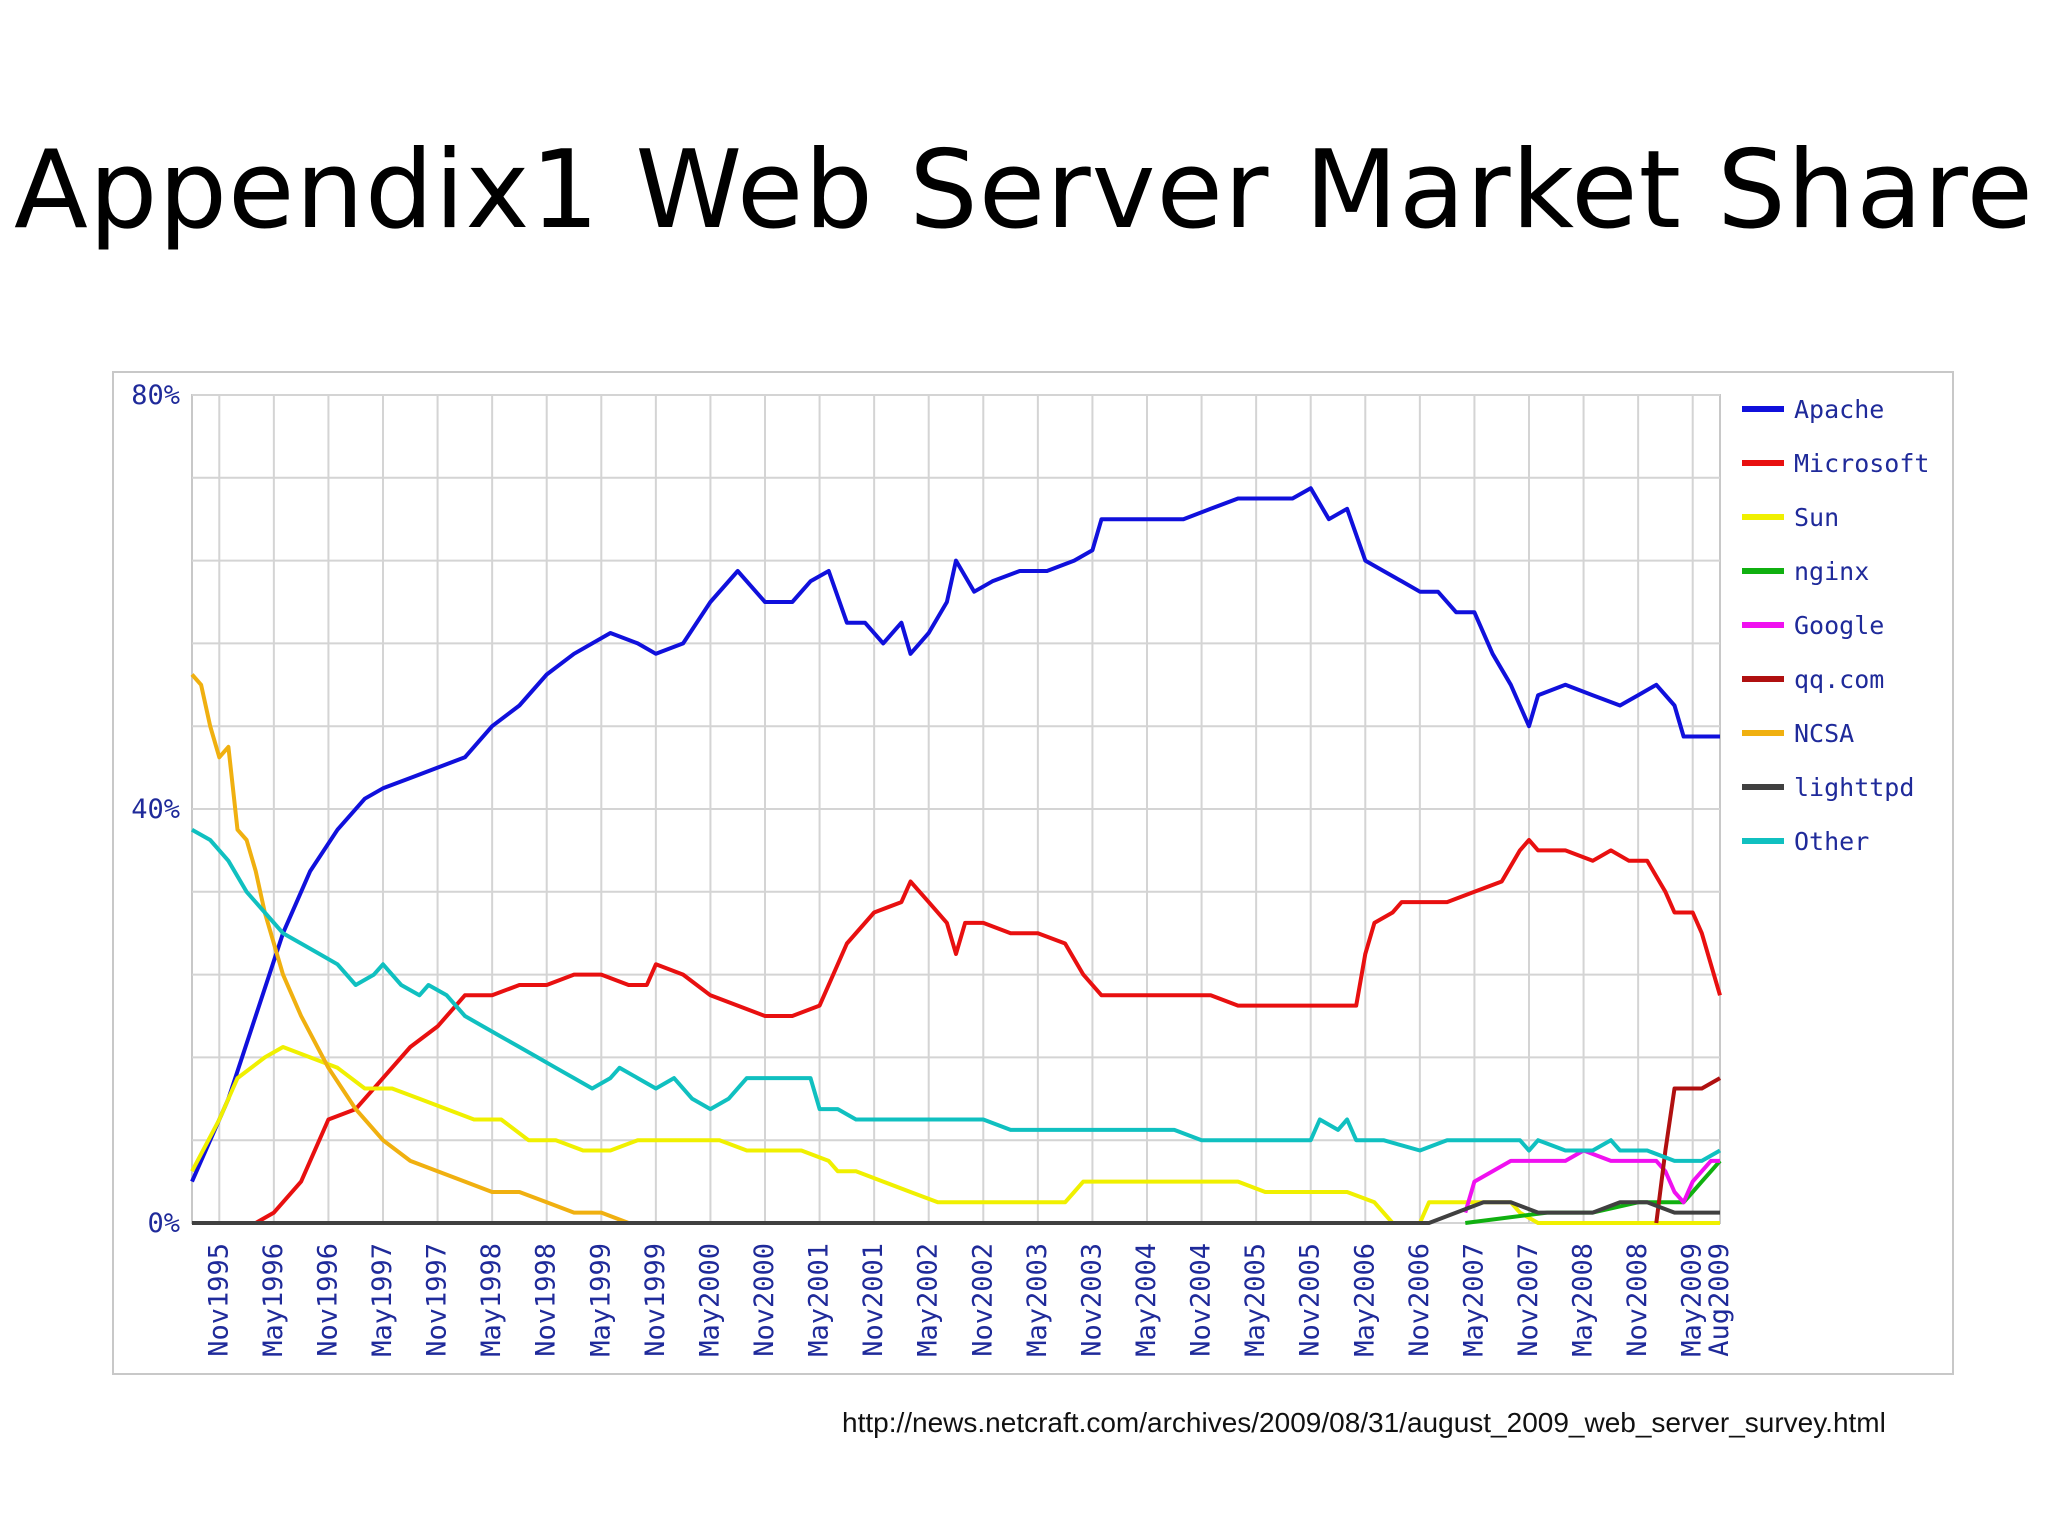 This screenshot has width=2048, height=1536. Describe the element at coordinates (982, 1300) in the screenshot. I see `x-tick-label: Nov2002` at that location.